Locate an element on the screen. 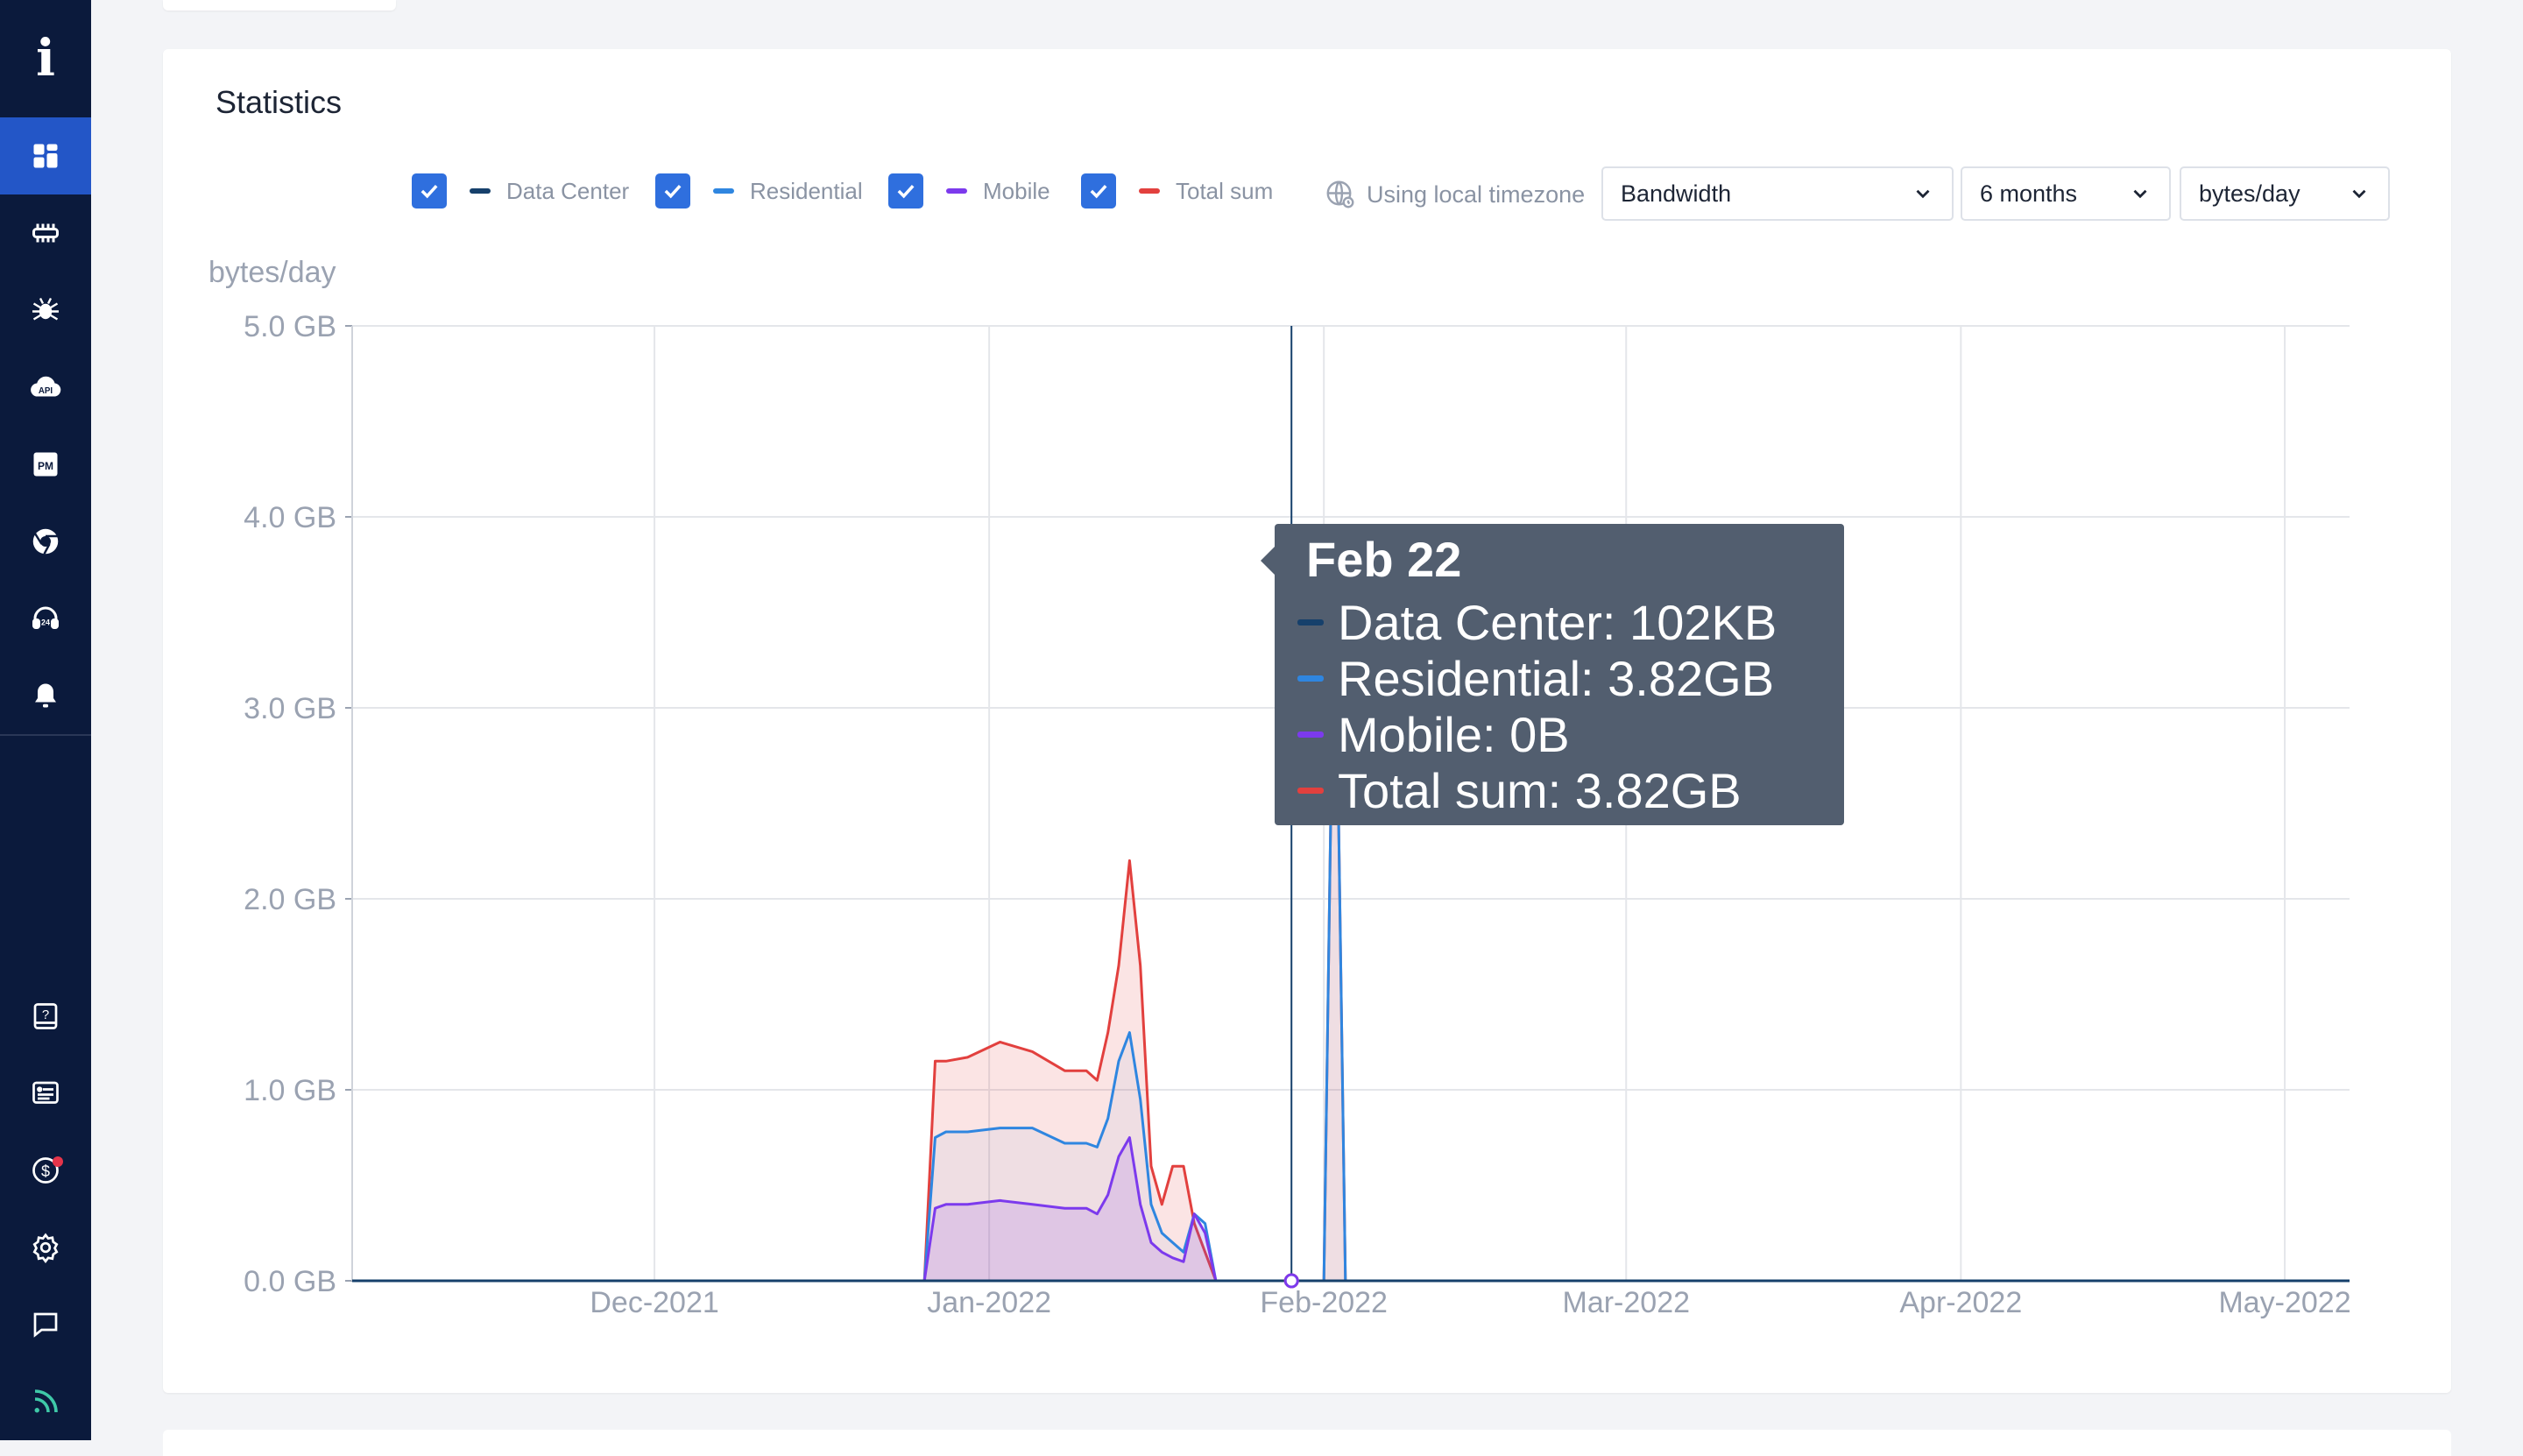  sidebar-item-docs is located at coordinates (45, 1093).